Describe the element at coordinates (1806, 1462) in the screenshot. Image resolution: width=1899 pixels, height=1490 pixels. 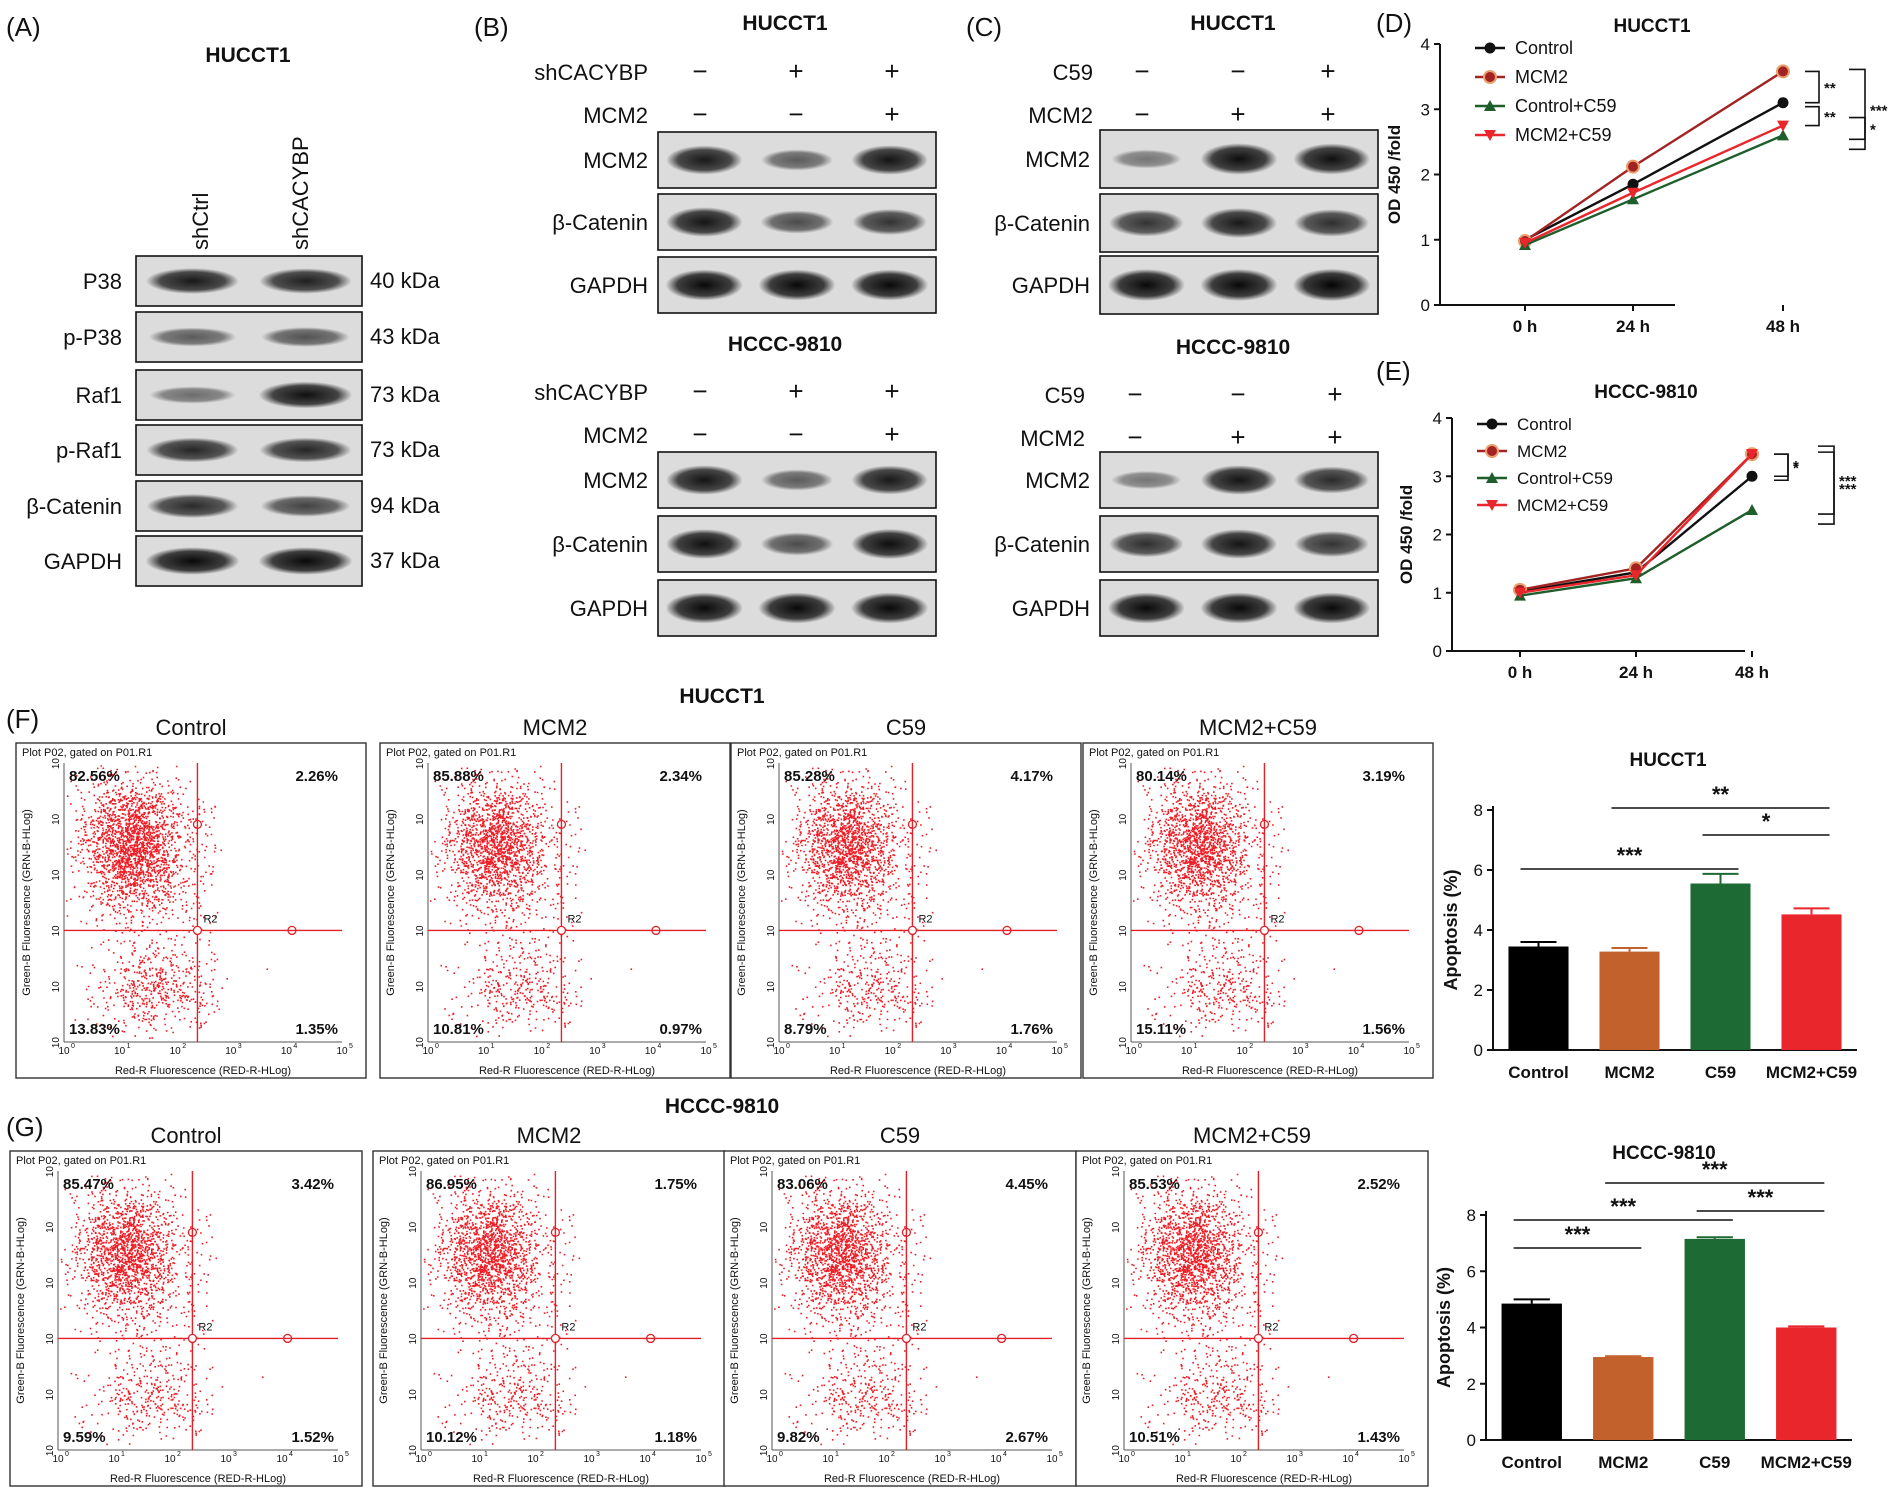
I see `x-tick-label: MCM2+C59` at that location.